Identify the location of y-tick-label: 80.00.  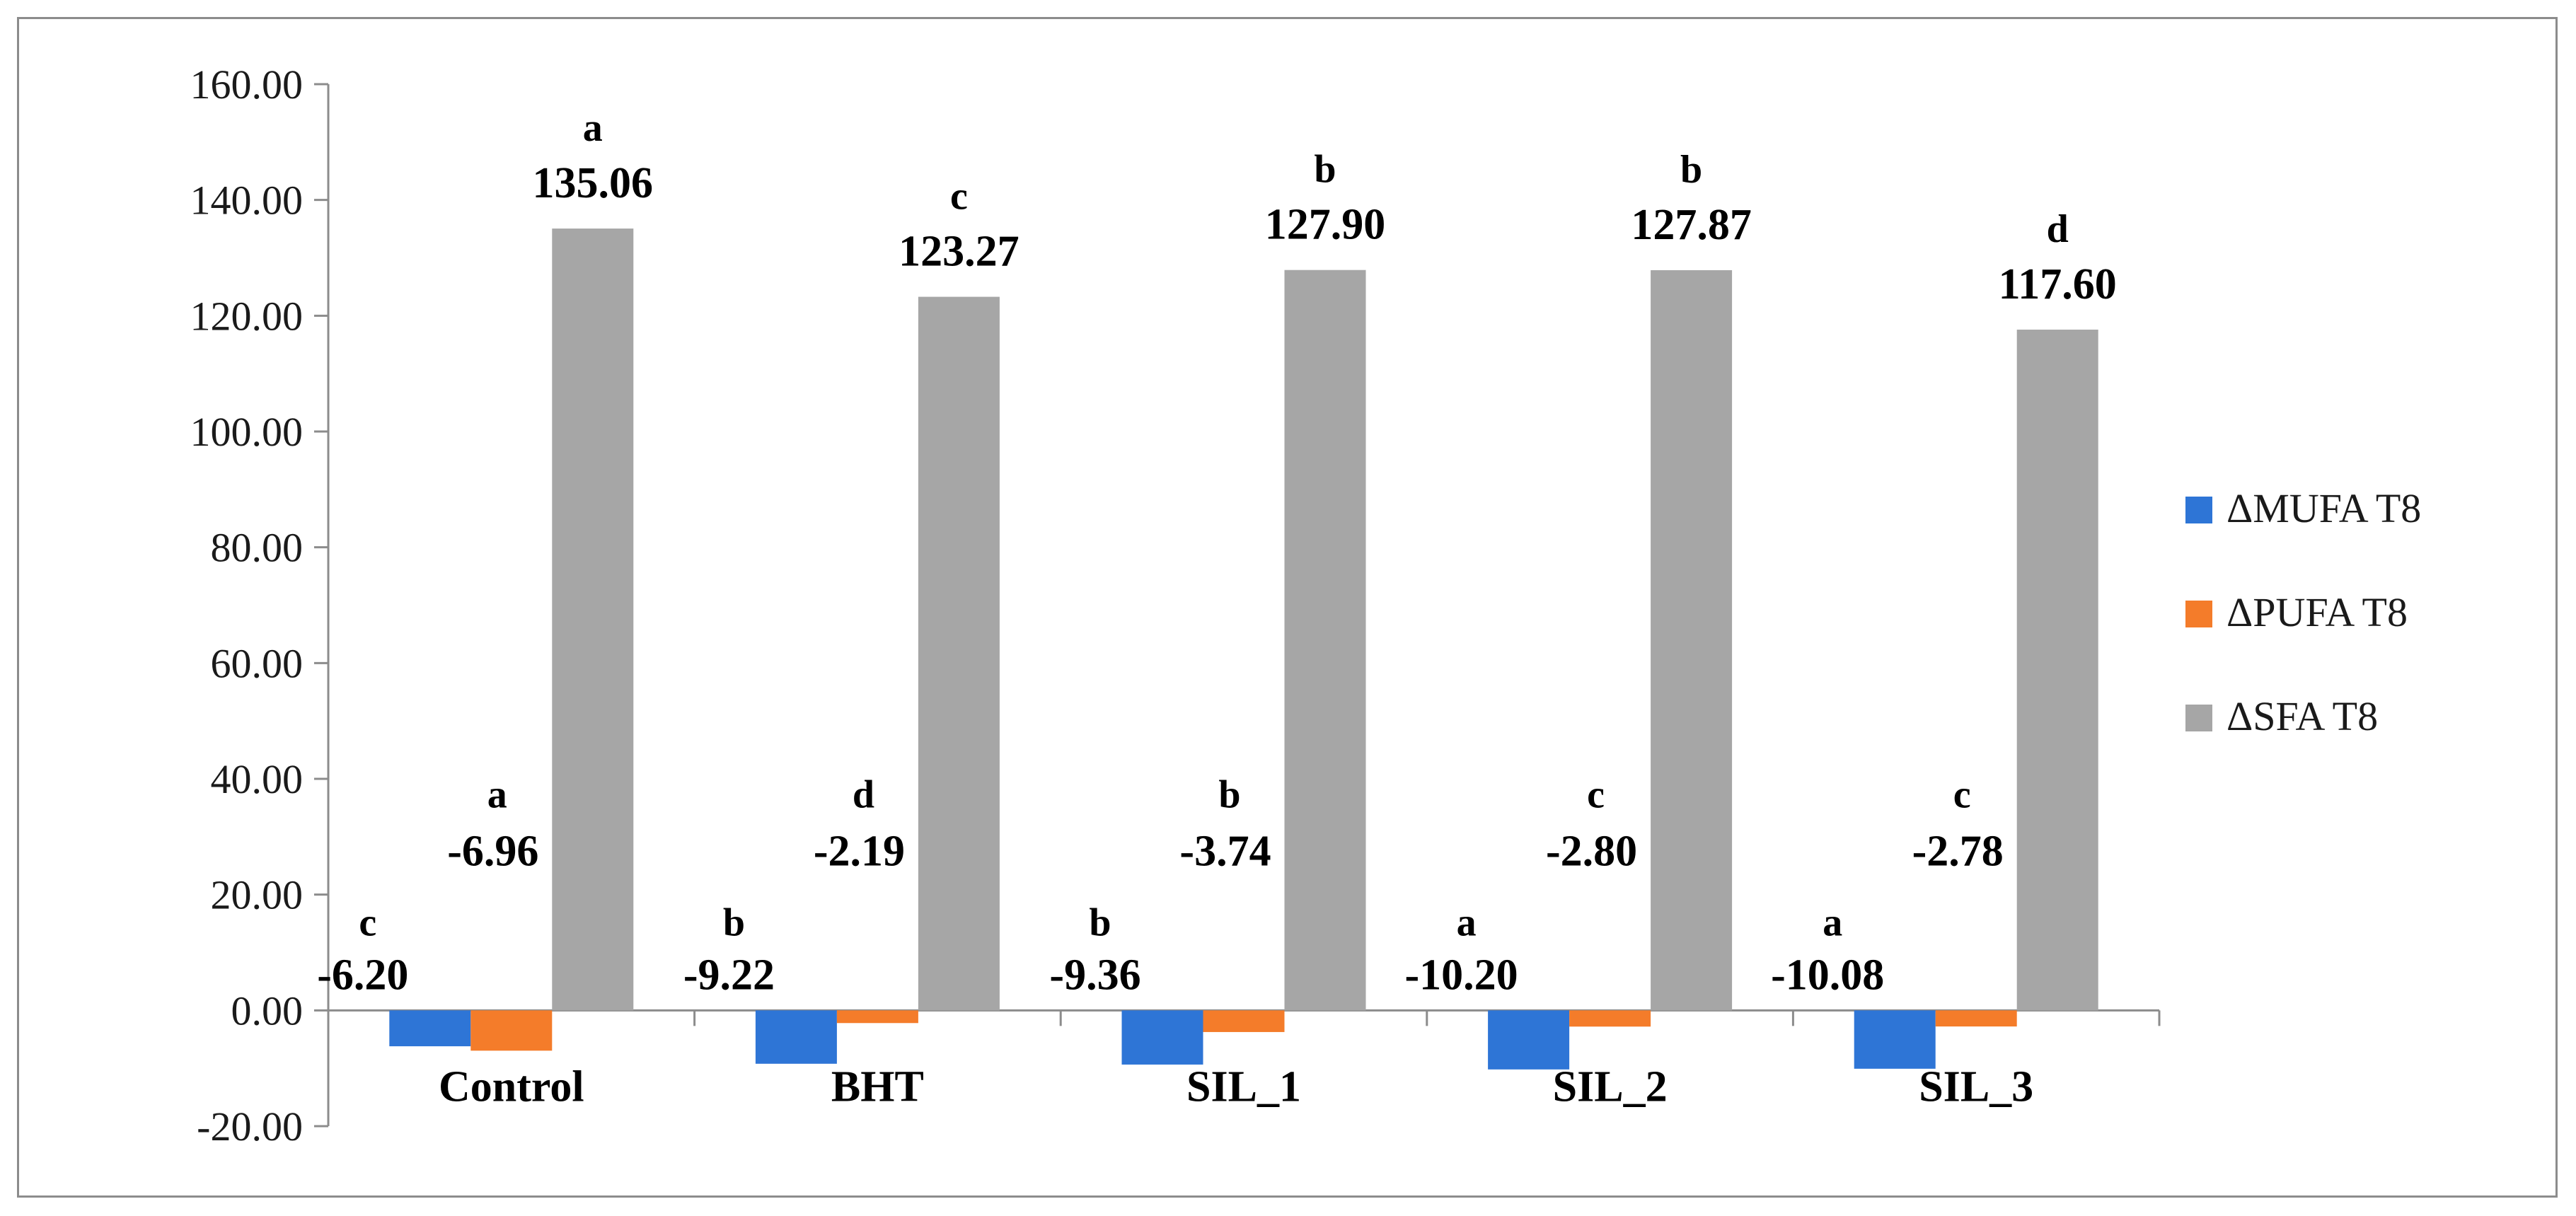
(257, 548).